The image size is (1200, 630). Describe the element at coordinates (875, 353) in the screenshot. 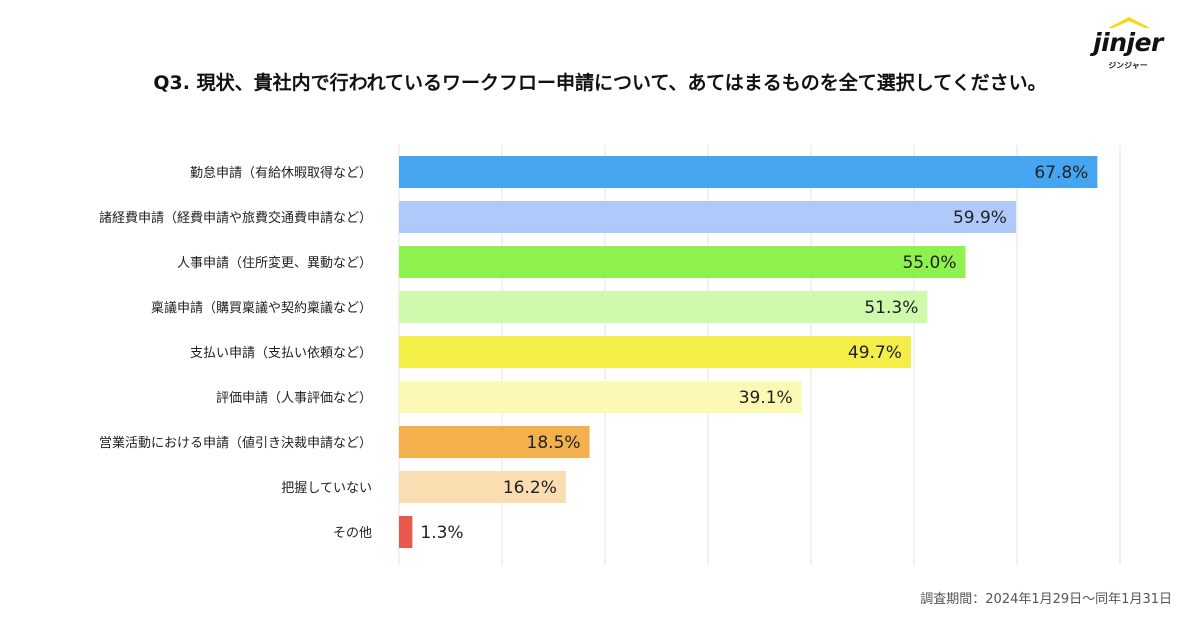

I see `value-label: 49.7%` at that location.